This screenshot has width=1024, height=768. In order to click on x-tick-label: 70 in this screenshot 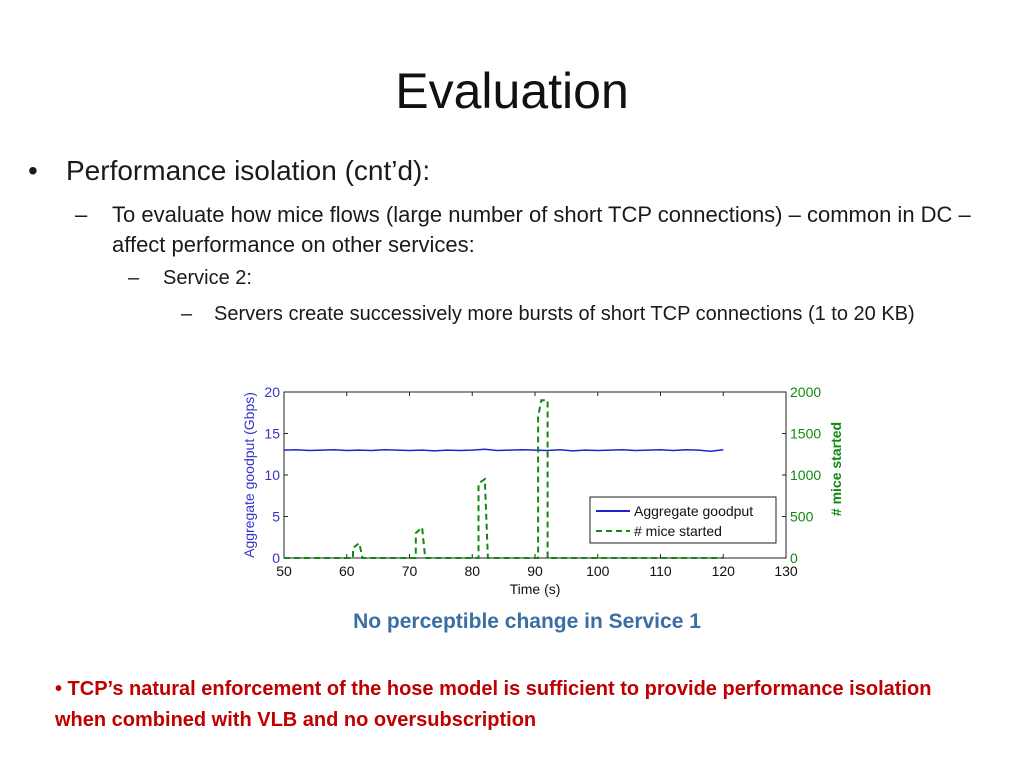, I will do `click(410, 571)`.